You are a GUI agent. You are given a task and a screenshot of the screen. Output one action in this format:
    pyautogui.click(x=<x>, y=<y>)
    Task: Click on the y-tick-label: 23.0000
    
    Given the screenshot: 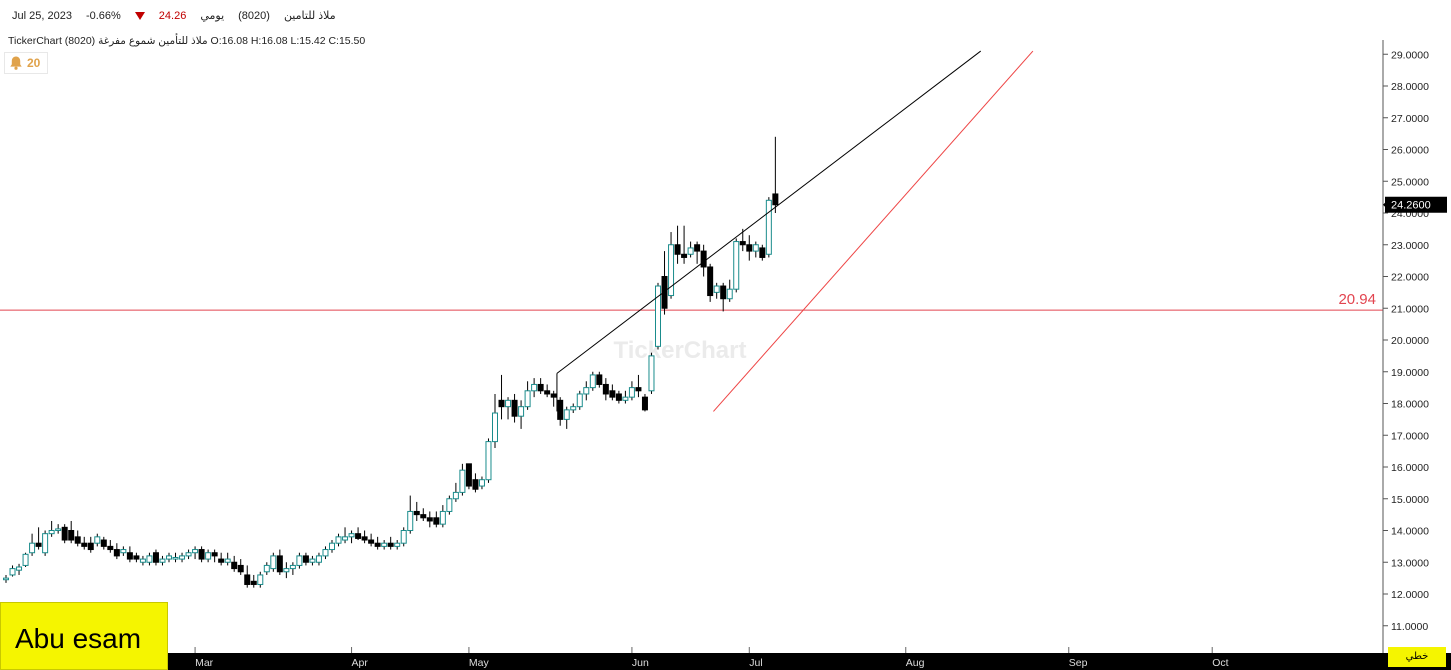 What is the action you would take?
    pyautogui.click(x=1410, y=246)
    